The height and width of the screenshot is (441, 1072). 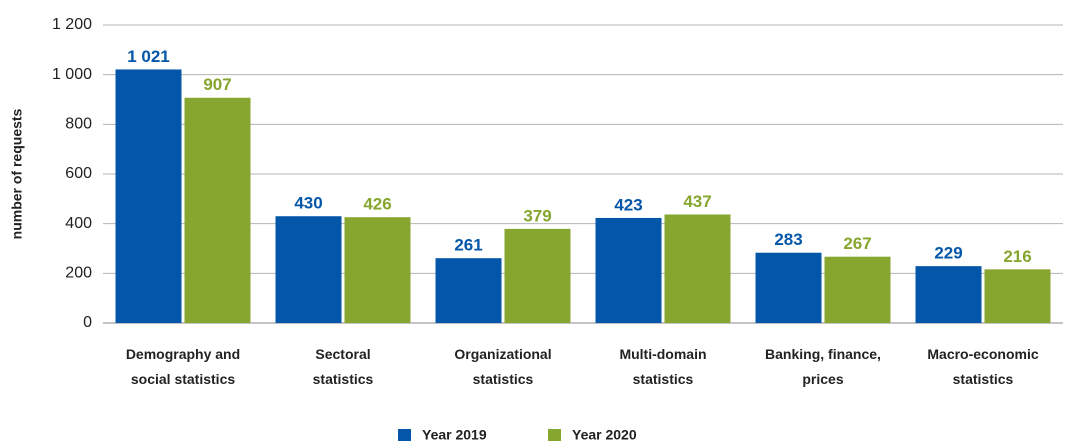 What do you see at coordinates (982, 366) in the screenshot?
I see `x-tick-label: Macro-economic statistics` at bounding box center [982, 366].